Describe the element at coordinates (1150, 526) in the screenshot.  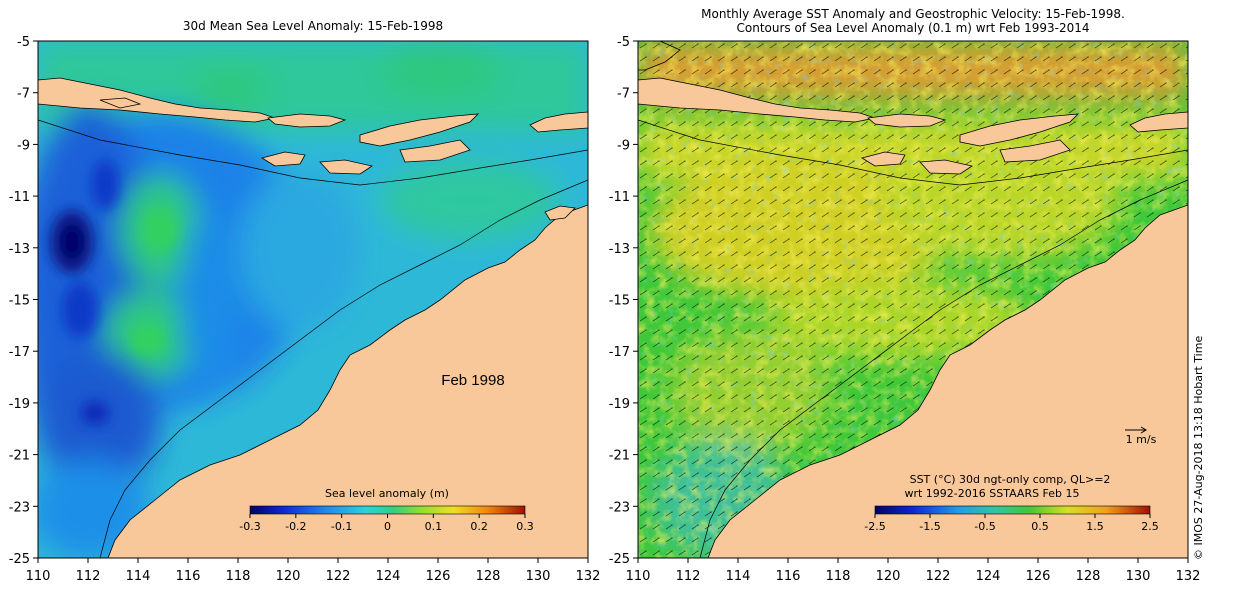
I see `colorbar-tick-label: 2.5` at that location.